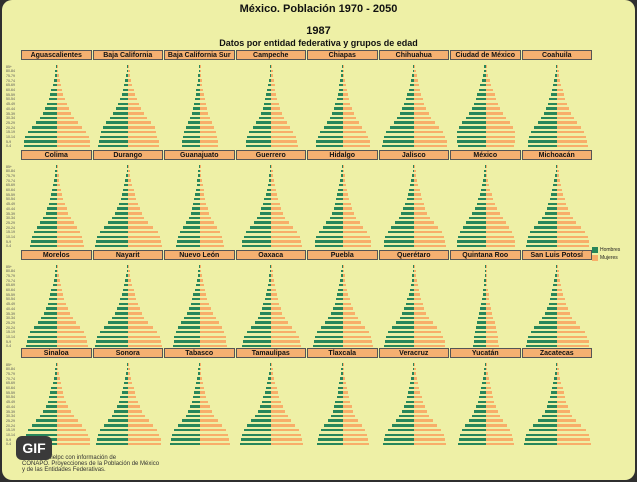  What do you see at coordinates (10, 392) in the screenshot?
I see `age-tick-label: 55-59` at bounding box center [10, 392].